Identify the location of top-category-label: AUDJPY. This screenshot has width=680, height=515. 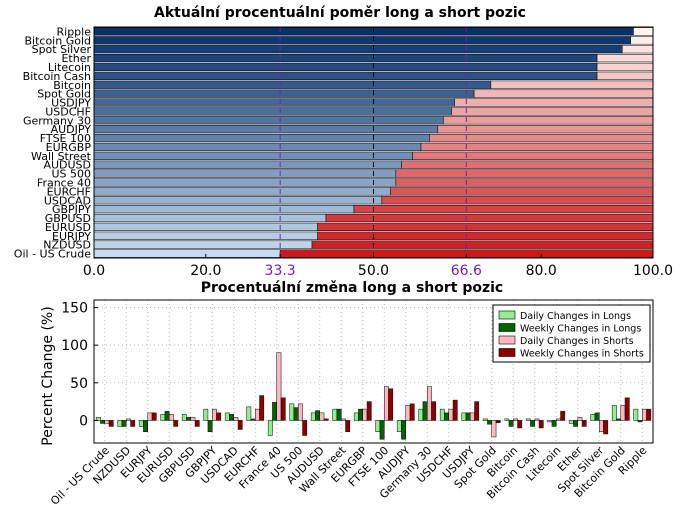
(71, 129).